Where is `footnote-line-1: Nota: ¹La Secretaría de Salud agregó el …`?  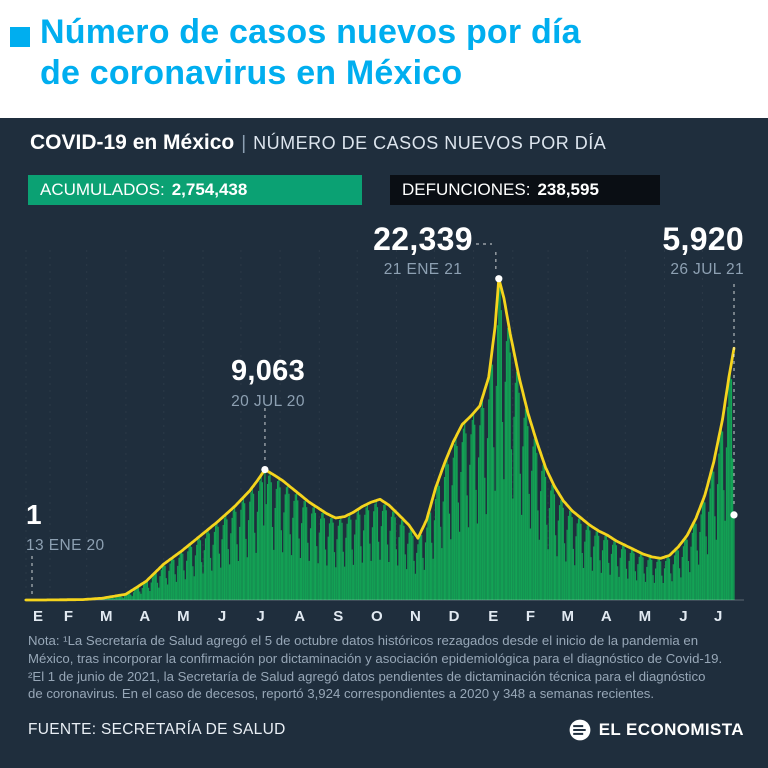 footnote-line-1: Nota: ¹La Secretaría de Salud agregó el … is located at coordinates (363, 640).